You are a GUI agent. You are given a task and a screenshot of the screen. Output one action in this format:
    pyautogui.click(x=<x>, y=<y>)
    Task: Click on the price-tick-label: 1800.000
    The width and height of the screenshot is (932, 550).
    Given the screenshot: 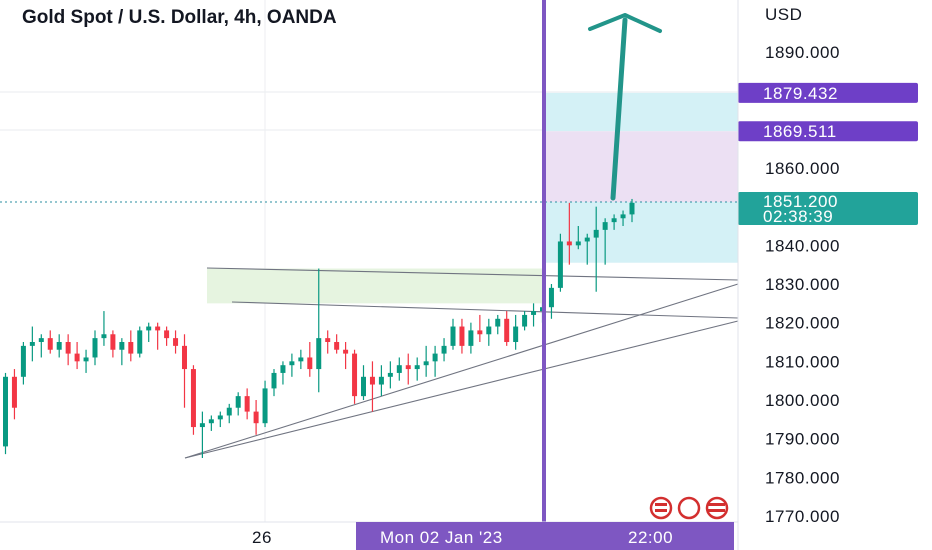 What is the action you would take?
    pyautogui.click(x=802, y=400)
    